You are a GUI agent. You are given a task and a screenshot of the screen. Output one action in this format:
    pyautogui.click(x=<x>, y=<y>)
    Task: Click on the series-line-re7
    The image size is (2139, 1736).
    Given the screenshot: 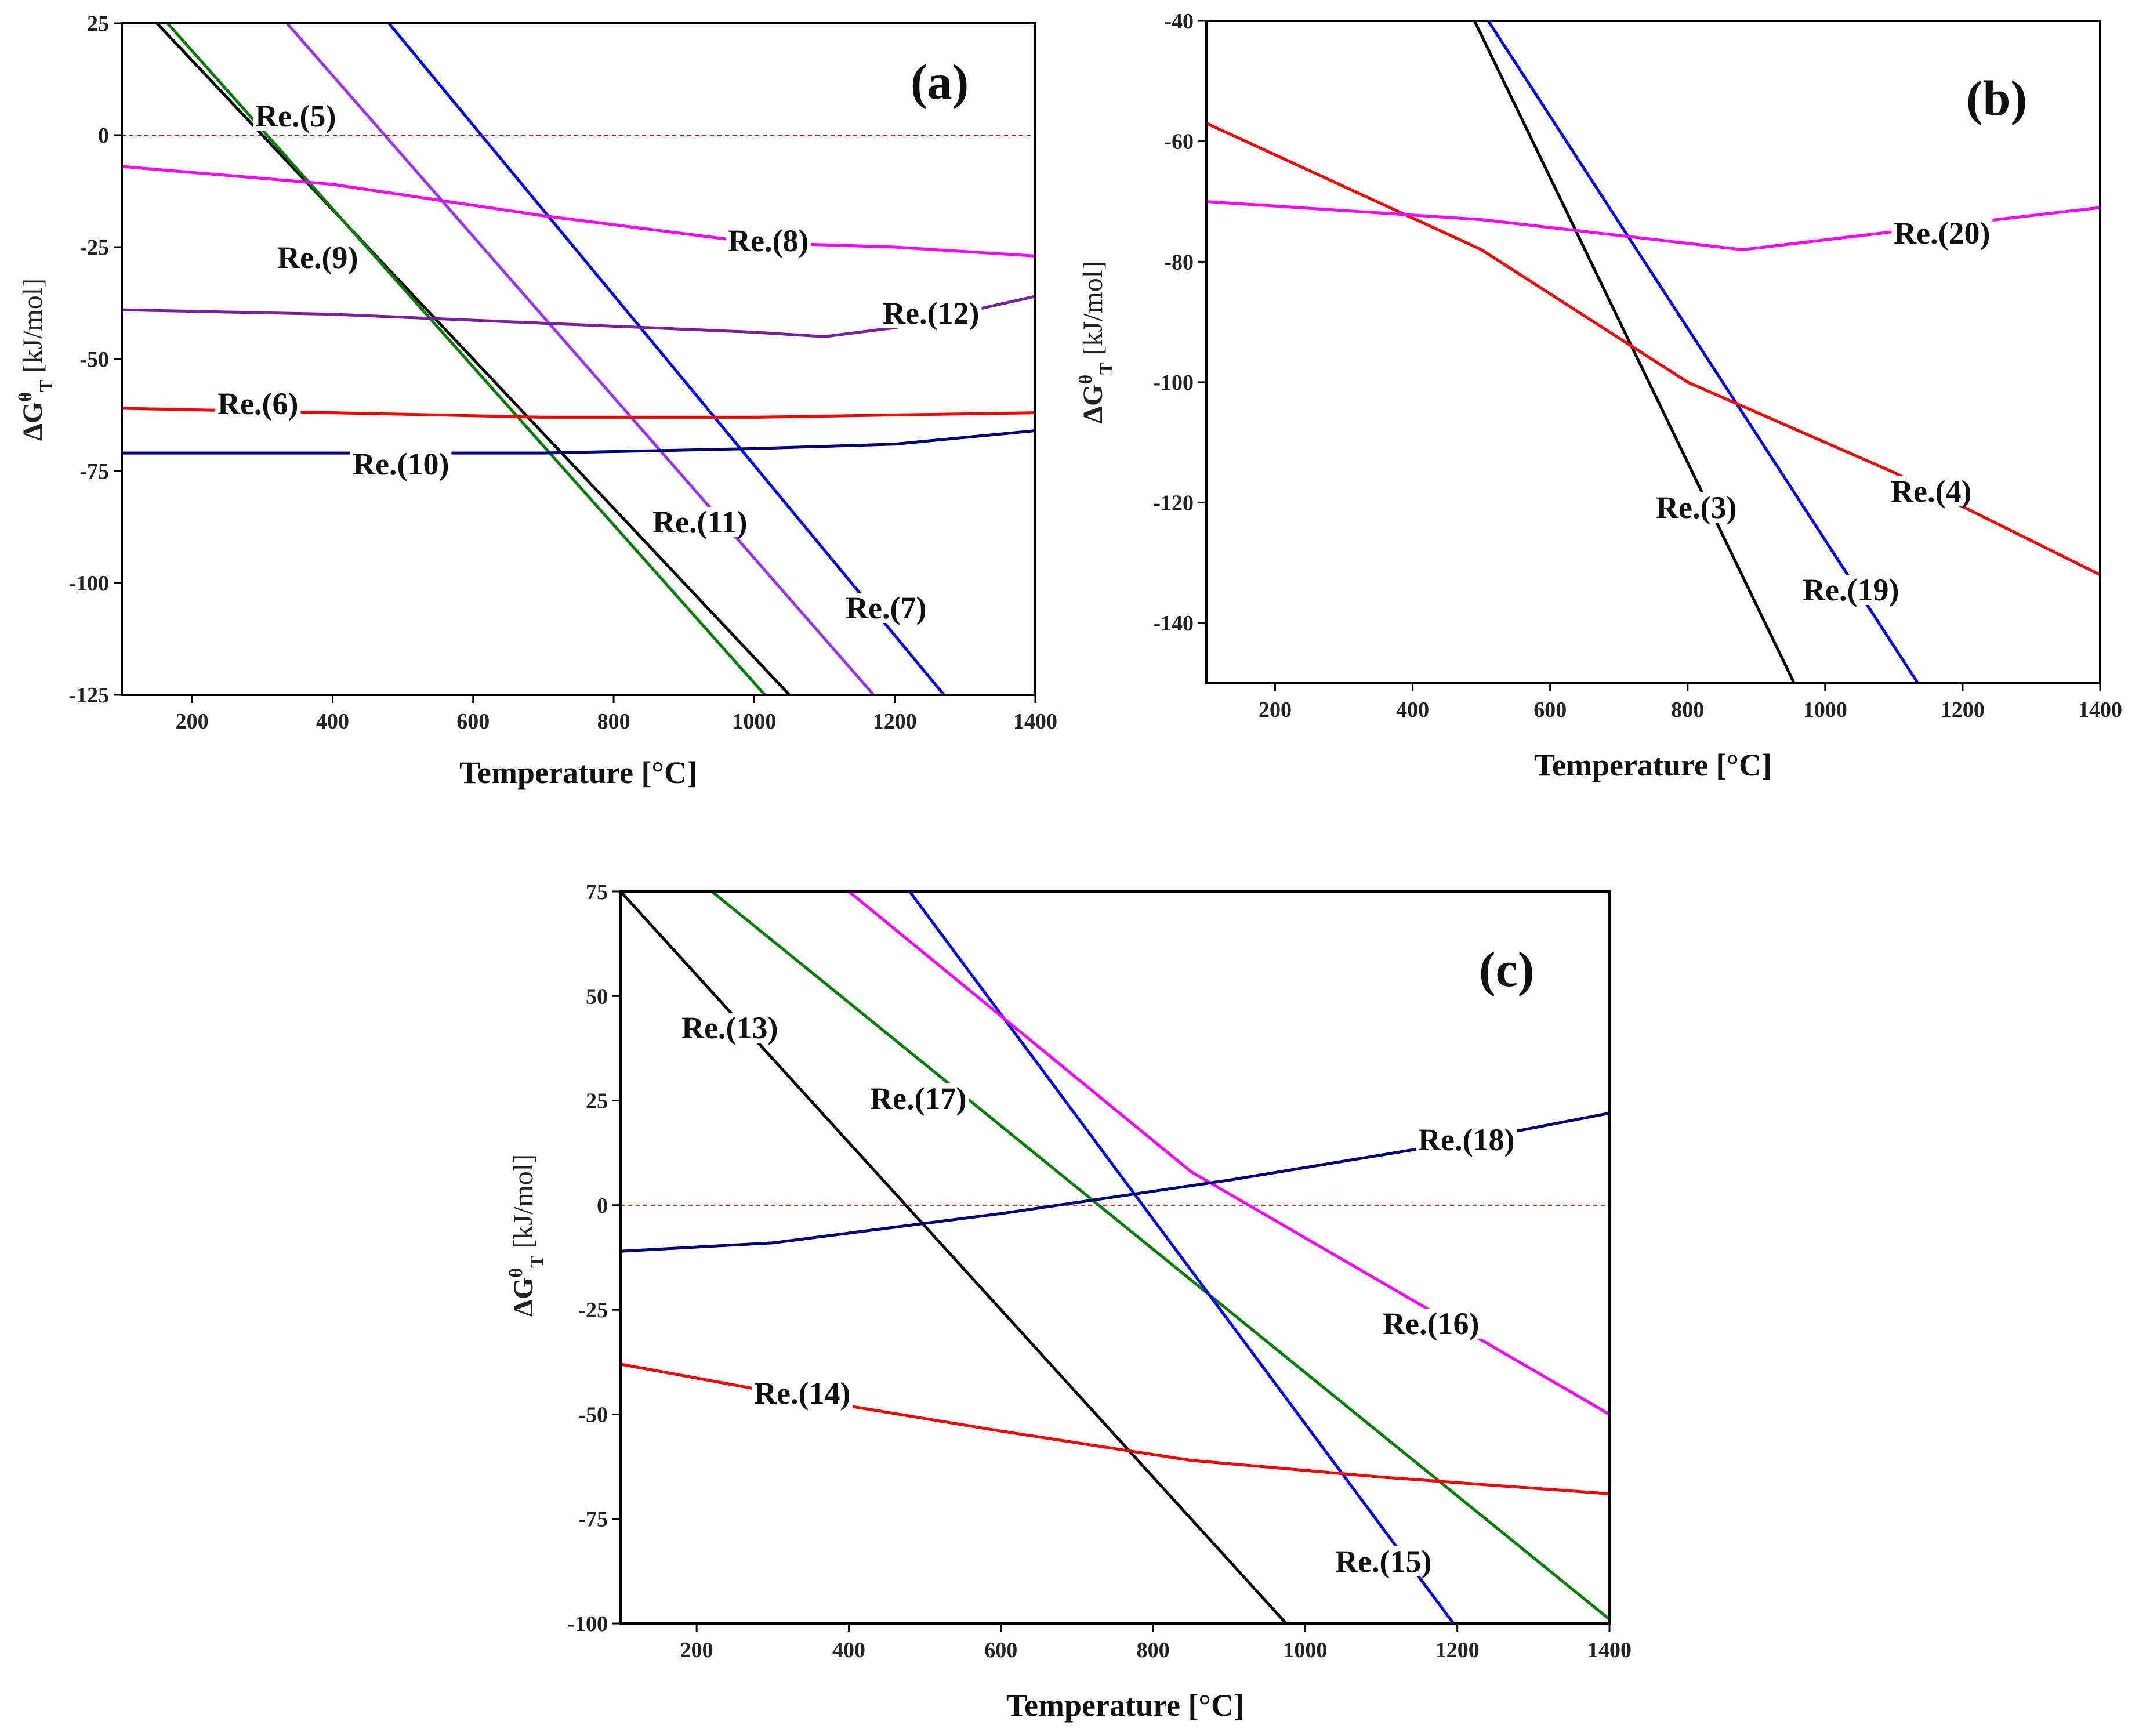 What is the action you would take?
    pyautogui.click(x=666, y=359)
    